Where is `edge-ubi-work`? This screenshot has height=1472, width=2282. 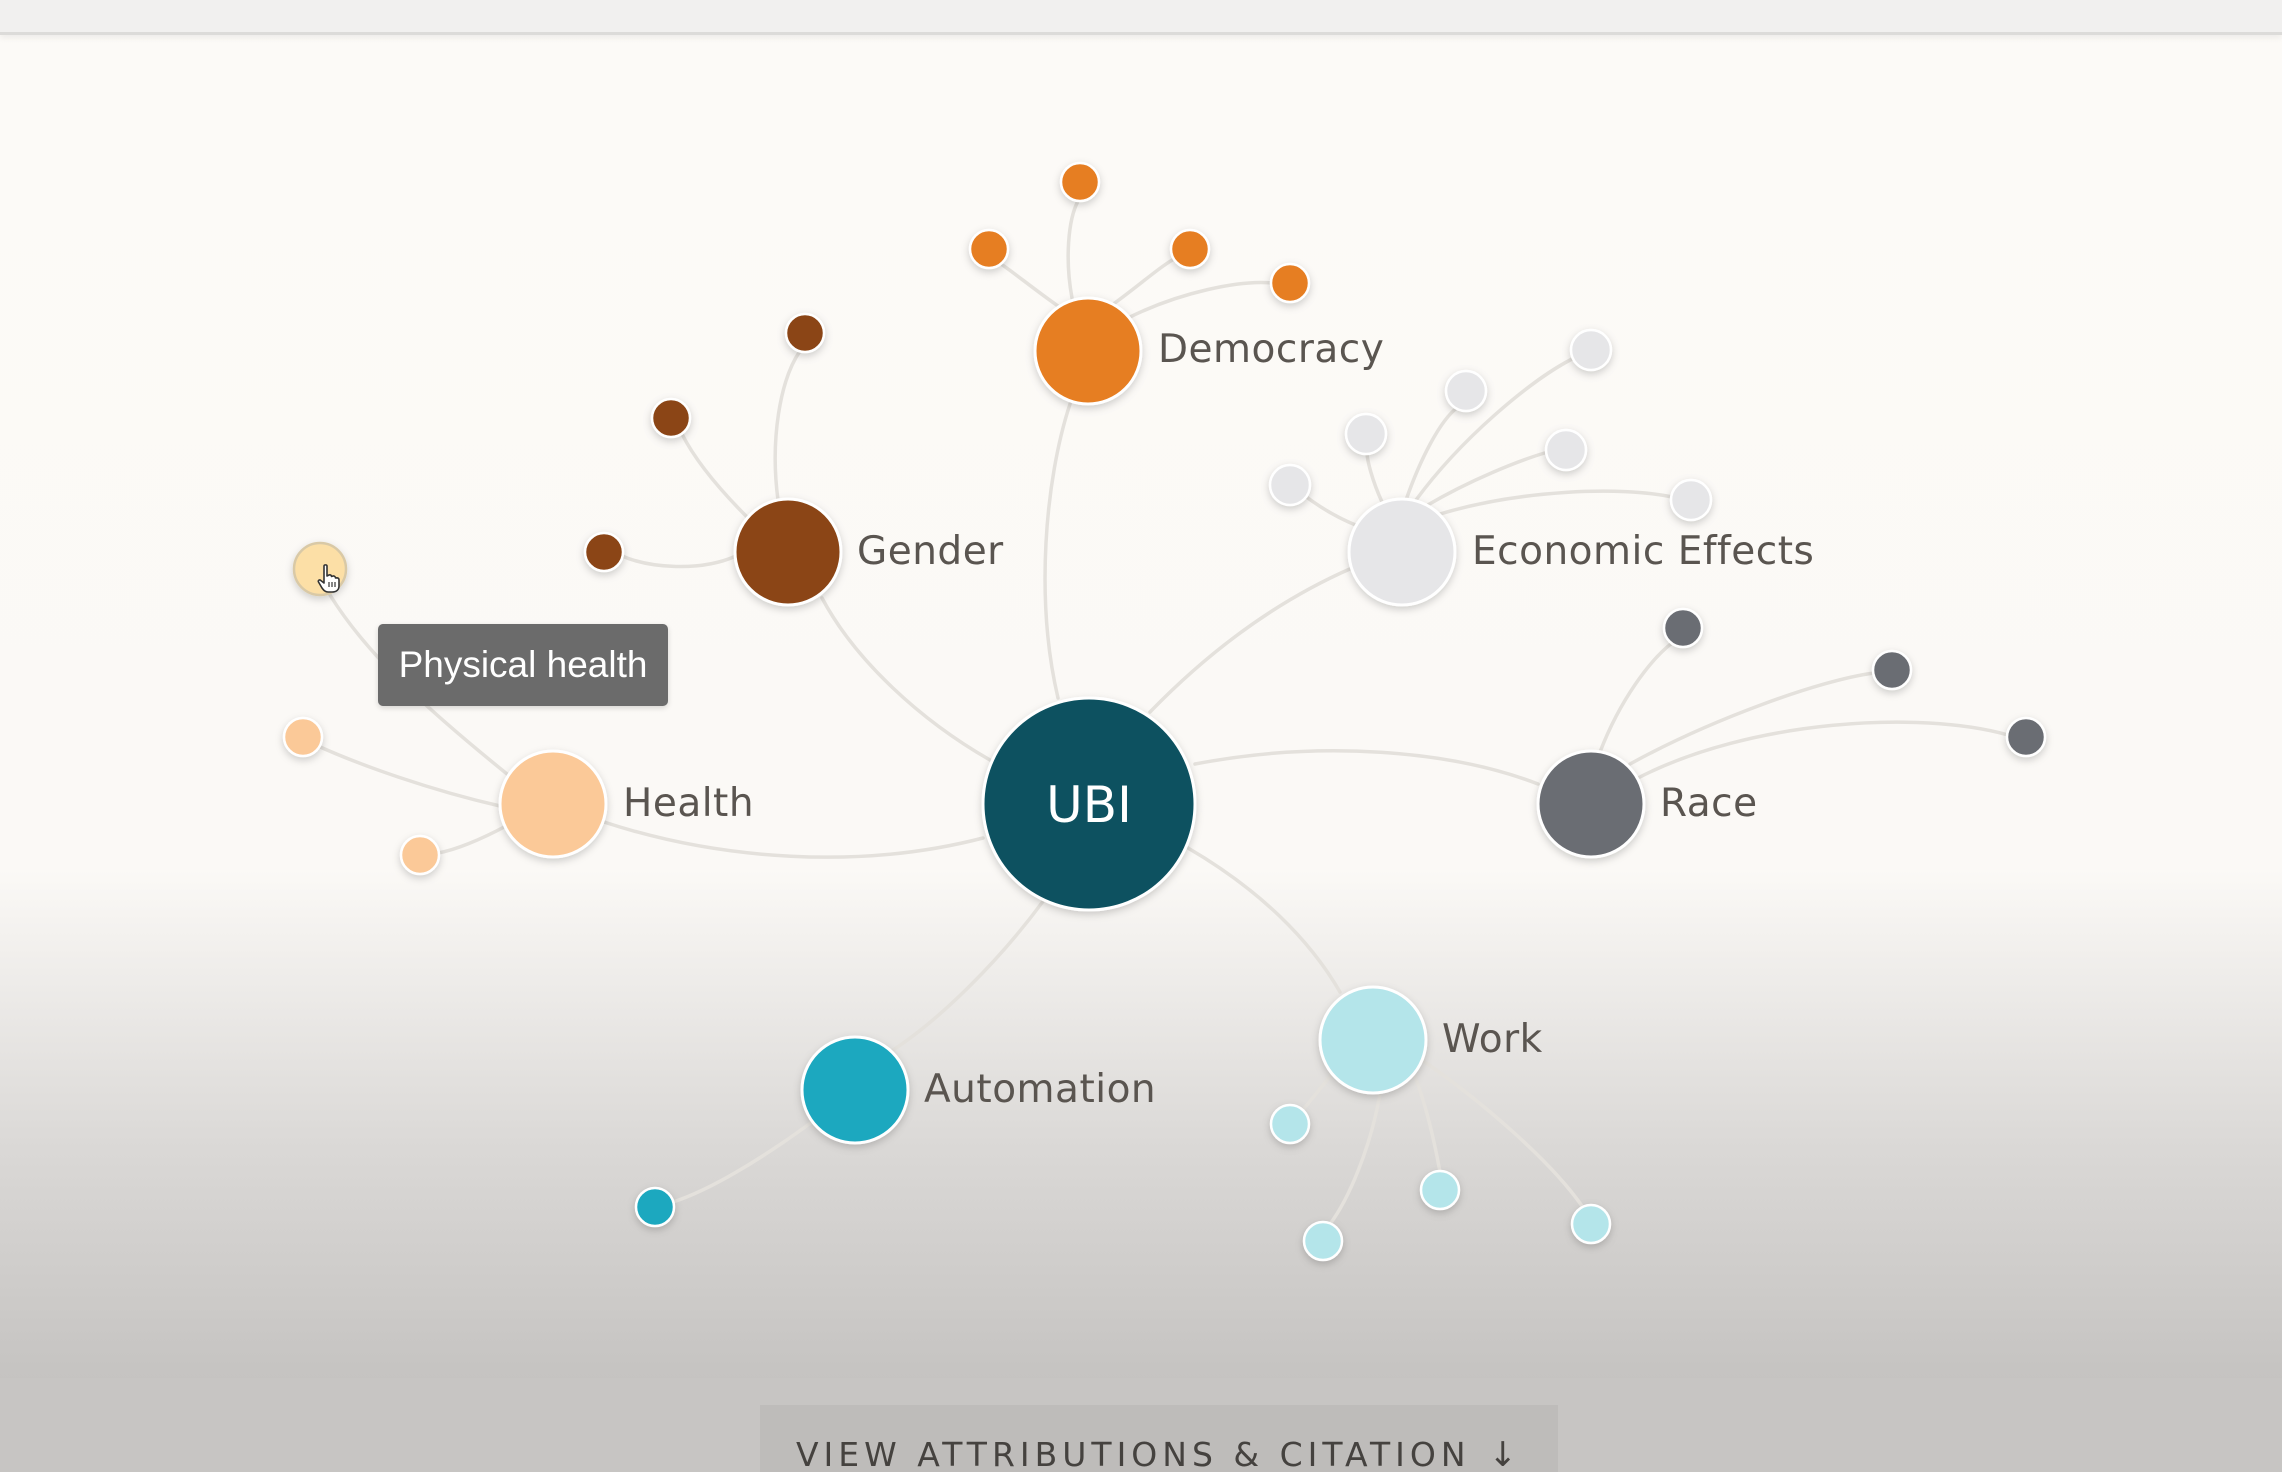 edge-ubi-work is located at coordinates (1264, 920).